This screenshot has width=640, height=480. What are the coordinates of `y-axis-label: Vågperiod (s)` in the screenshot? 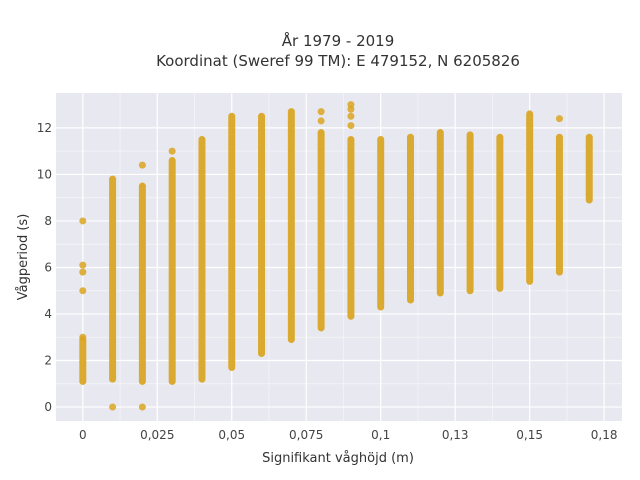 It's located at (23, 257).